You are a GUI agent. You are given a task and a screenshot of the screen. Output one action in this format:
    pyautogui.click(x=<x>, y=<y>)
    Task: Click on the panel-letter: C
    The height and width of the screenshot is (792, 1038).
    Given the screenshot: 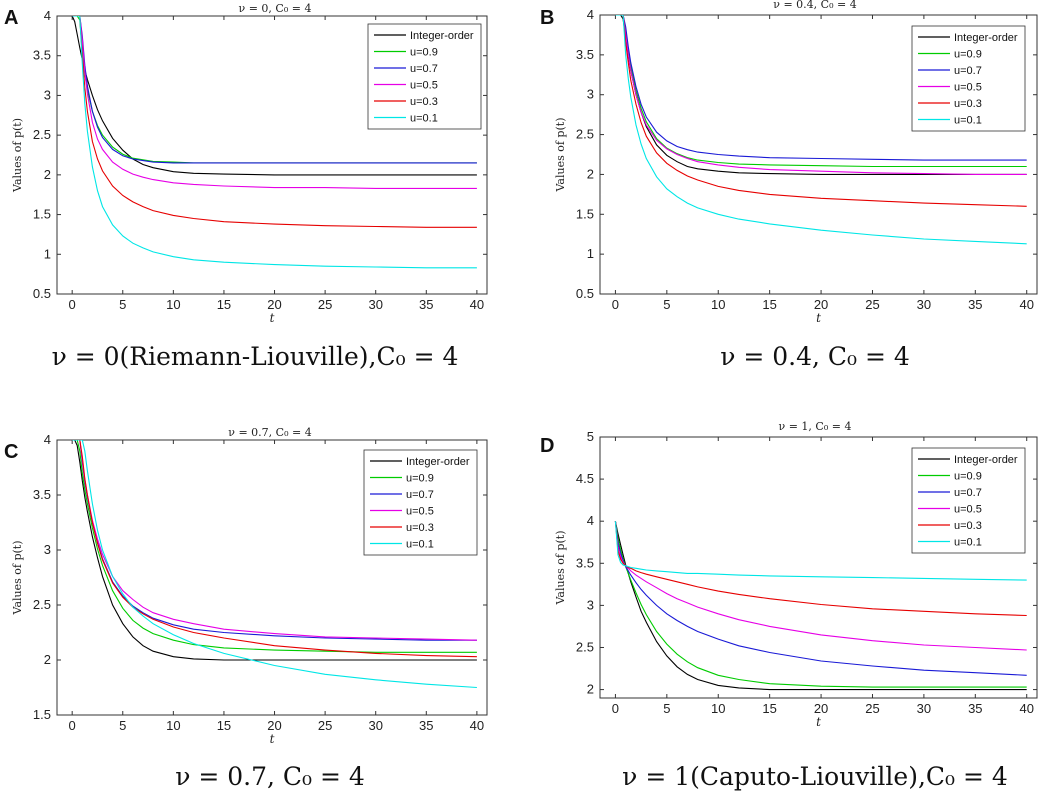 What is the action you would take?
    pyautogui.click(x=11, y=452)
    